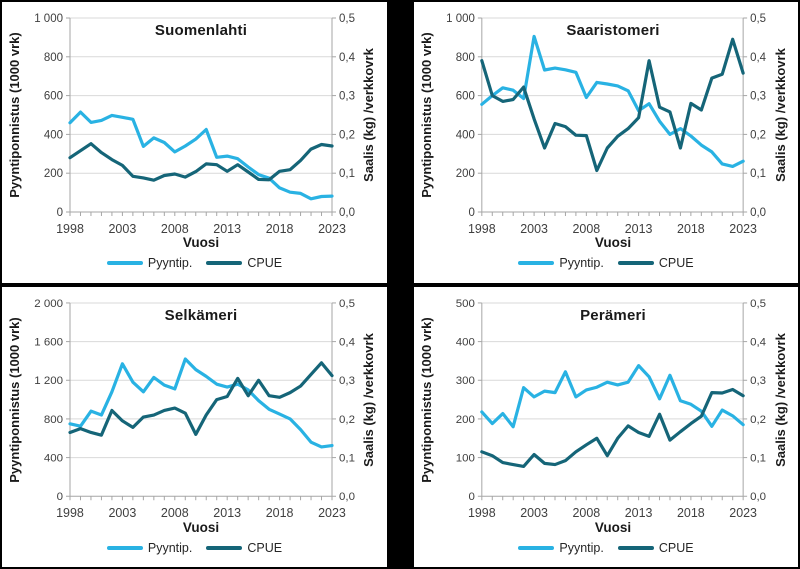 The width and height of the screenshot is (800, 569). I want to click on left-tick-label: 300, so click(465, 381).